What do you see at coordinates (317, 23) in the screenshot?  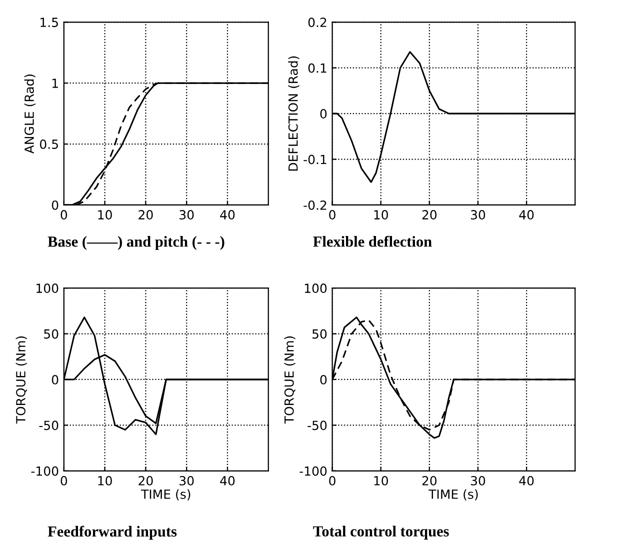 I see `y-tick-label: 0.2` at bounding box center [317, 23].